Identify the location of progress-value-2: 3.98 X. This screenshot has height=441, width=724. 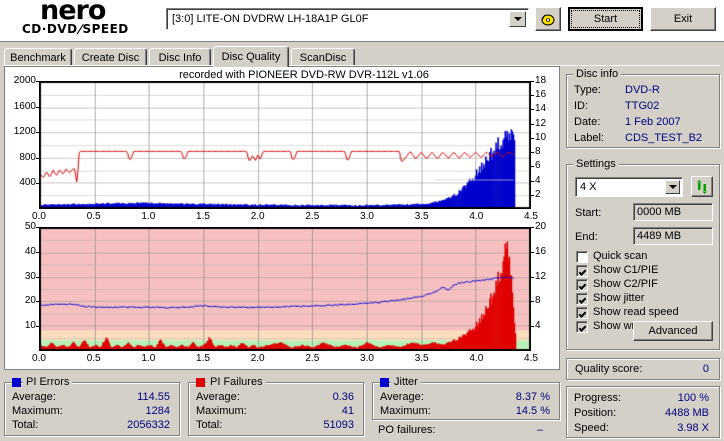
(693, 428).